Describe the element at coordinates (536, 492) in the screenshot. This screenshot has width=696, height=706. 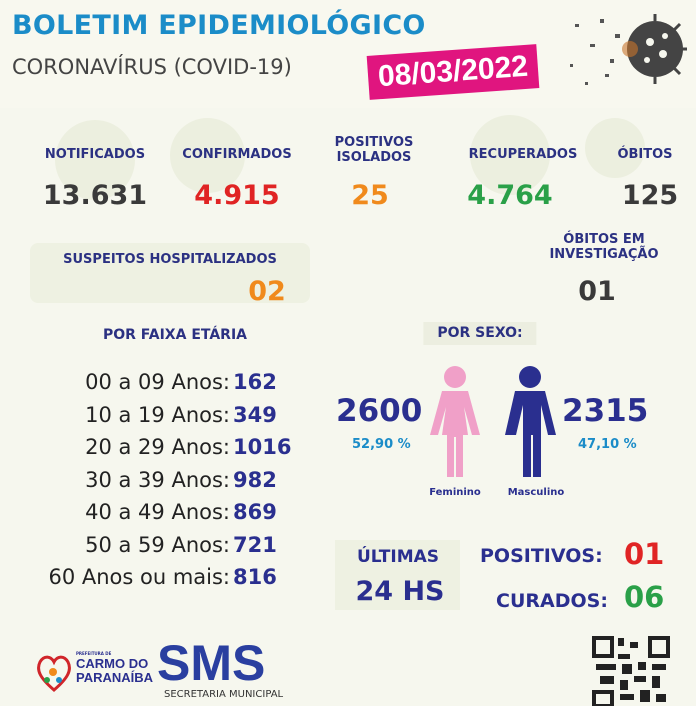
I see `masculino-label: Masculino` at that location.